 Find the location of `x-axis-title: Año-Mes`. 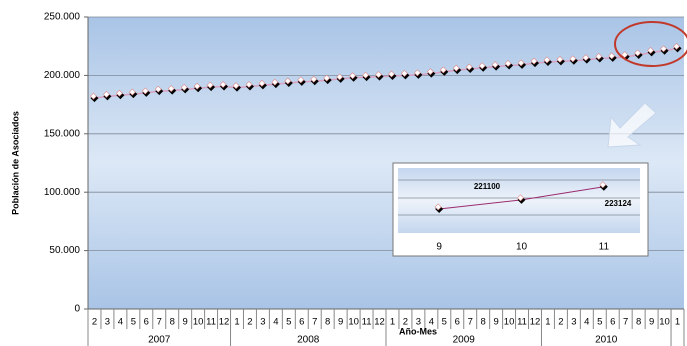

x-axis-title: Año-Mes is located at coordinates (418, 331).